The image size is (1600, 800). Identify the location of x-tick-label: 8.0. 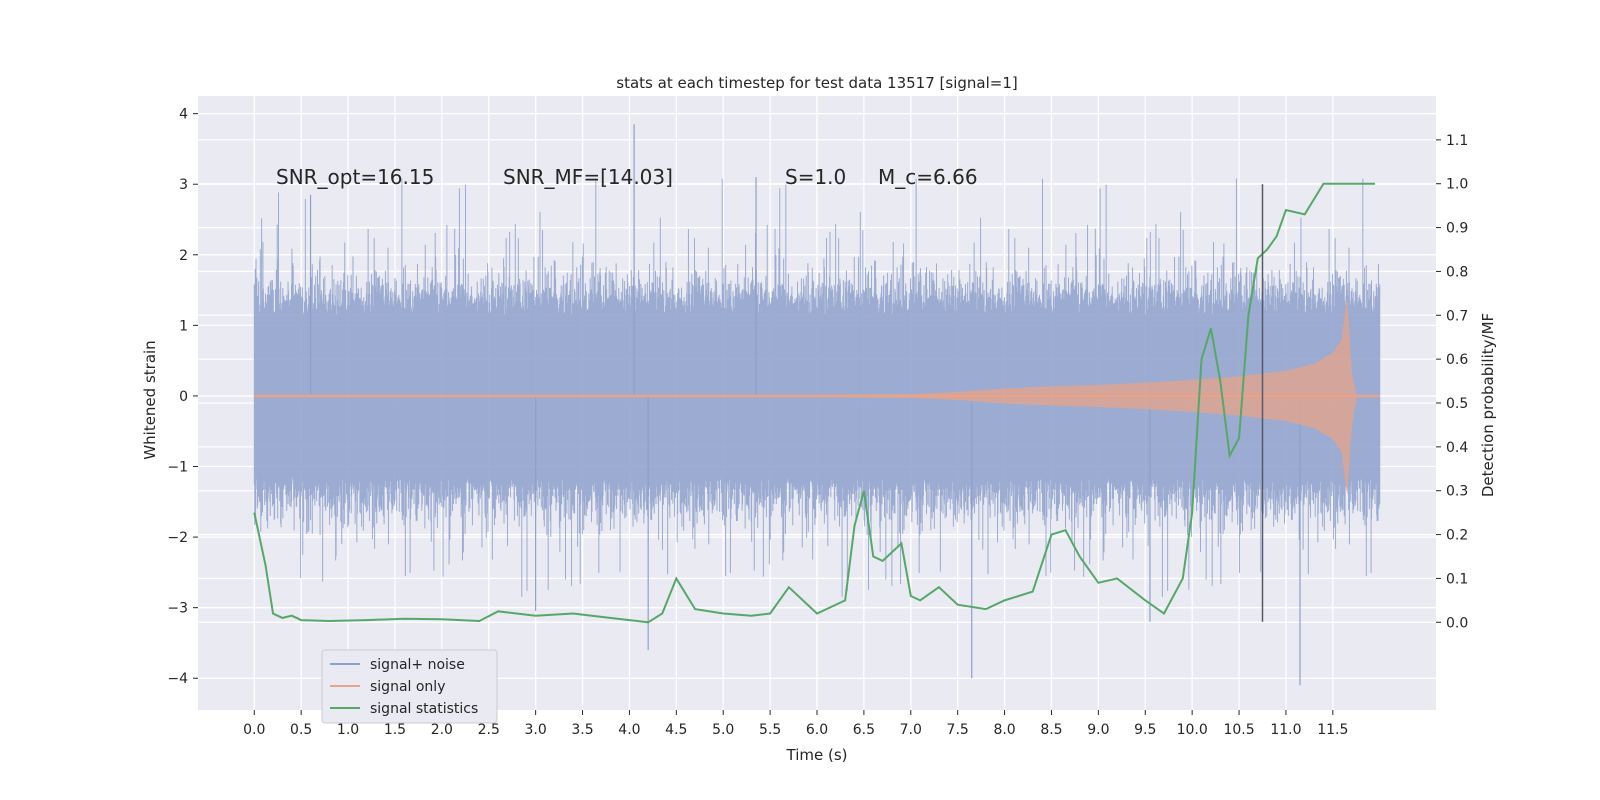
(1004, 730).